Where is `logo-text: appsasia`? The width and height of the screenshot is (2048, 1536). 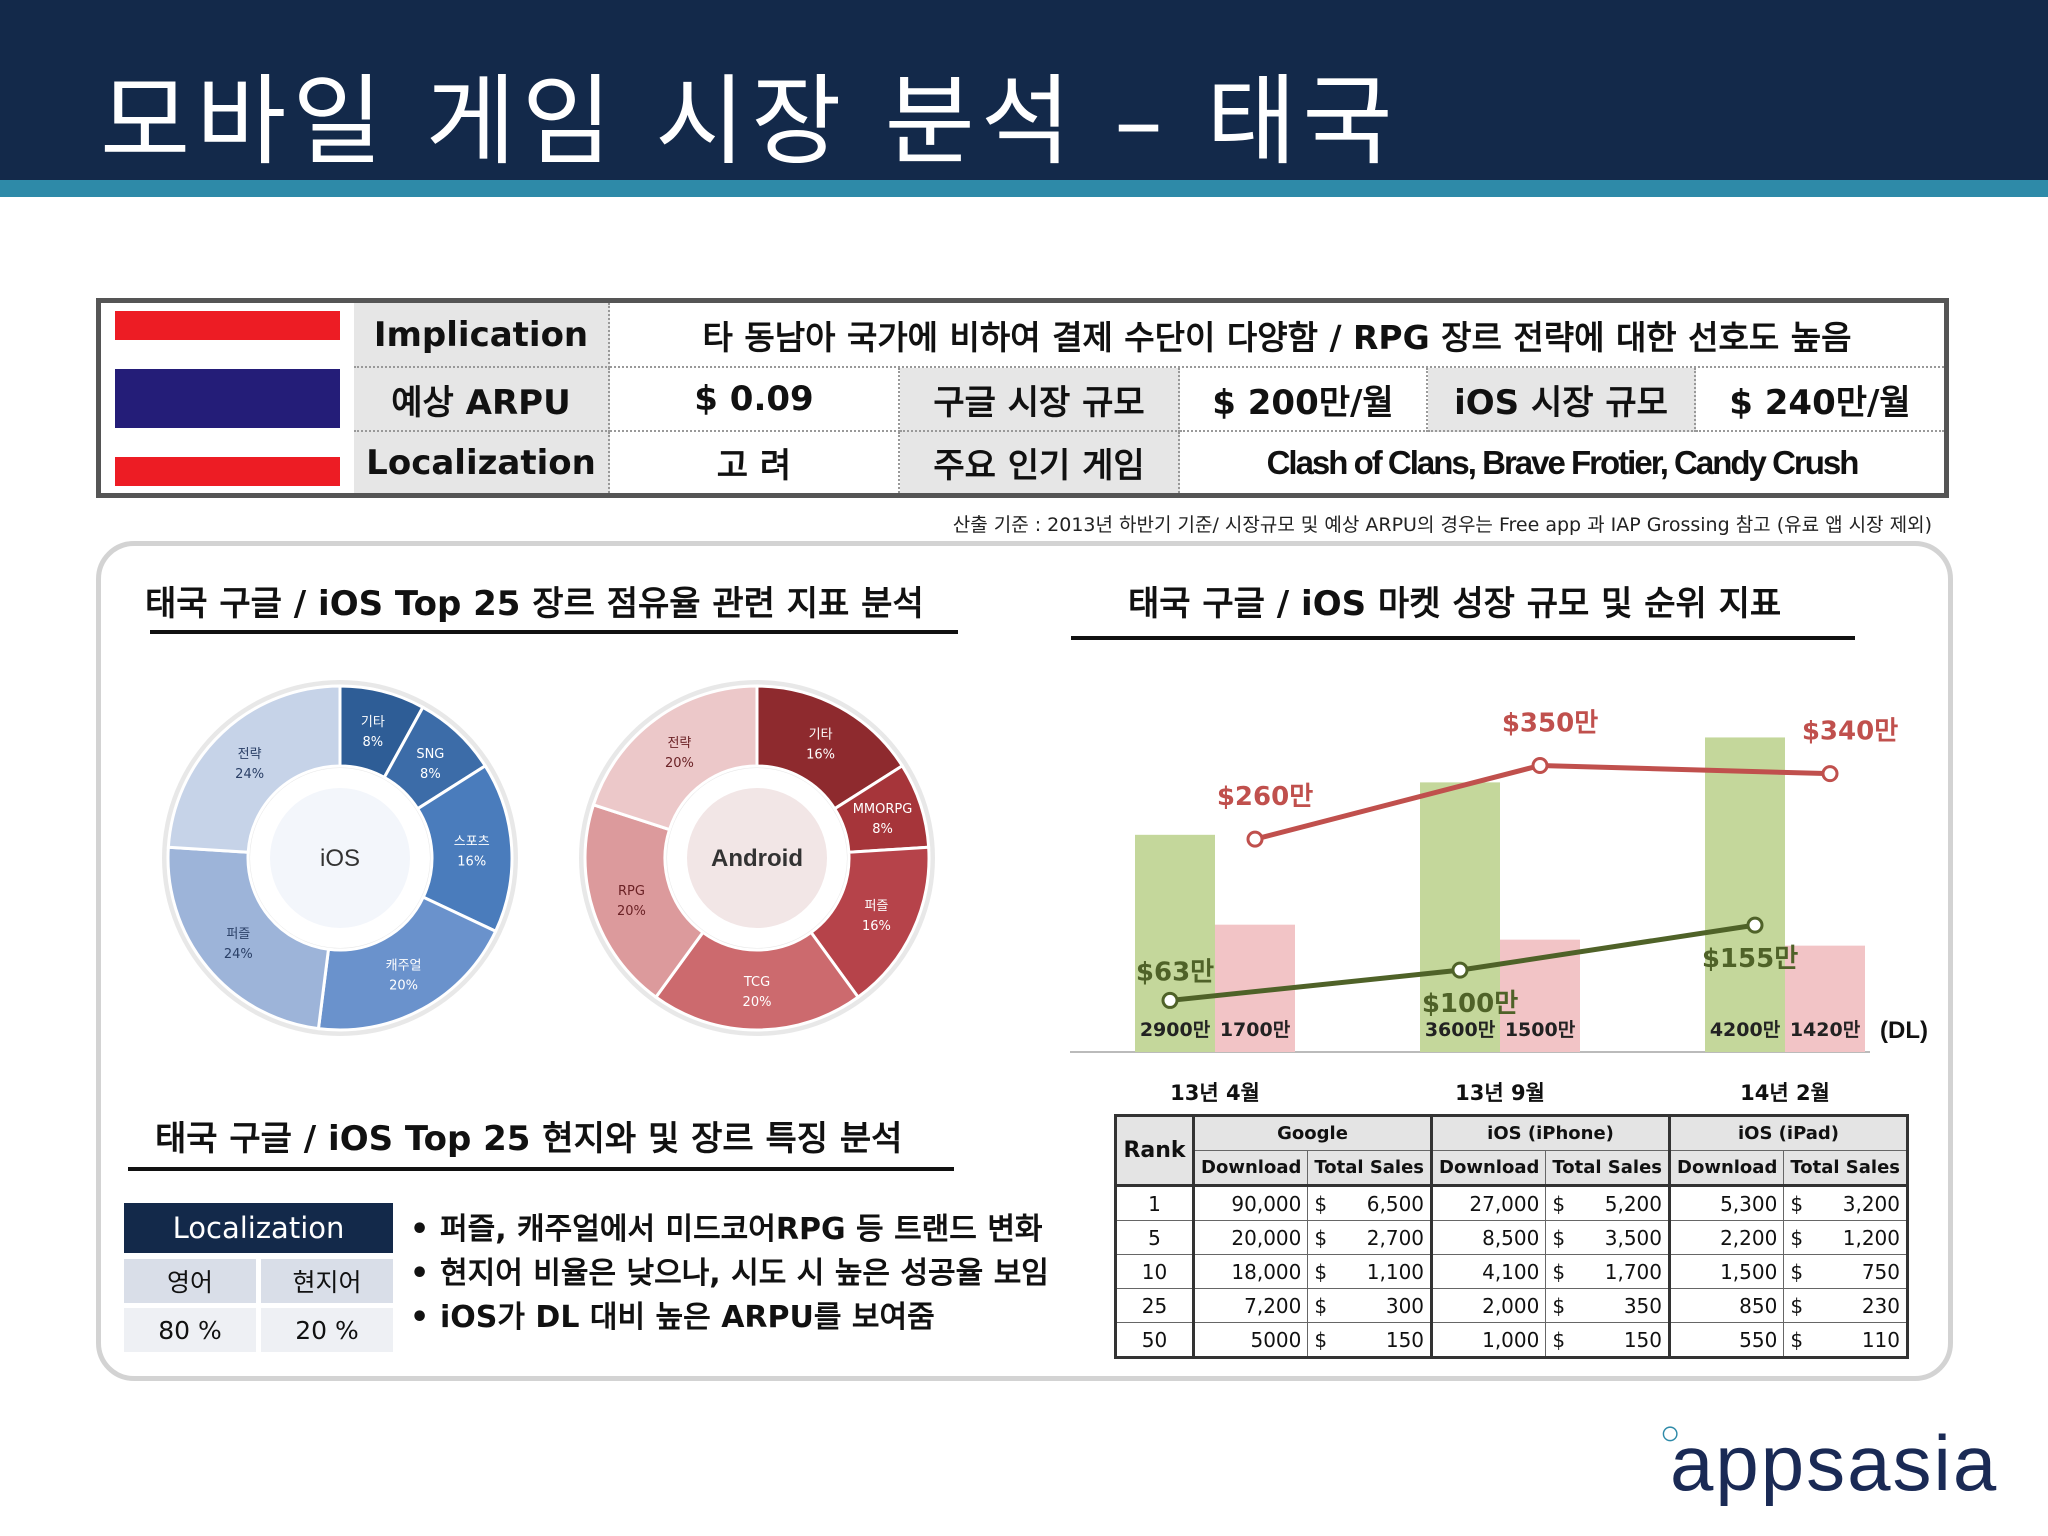 logo-text: appsasia is located at coordinates (1834, 1463).